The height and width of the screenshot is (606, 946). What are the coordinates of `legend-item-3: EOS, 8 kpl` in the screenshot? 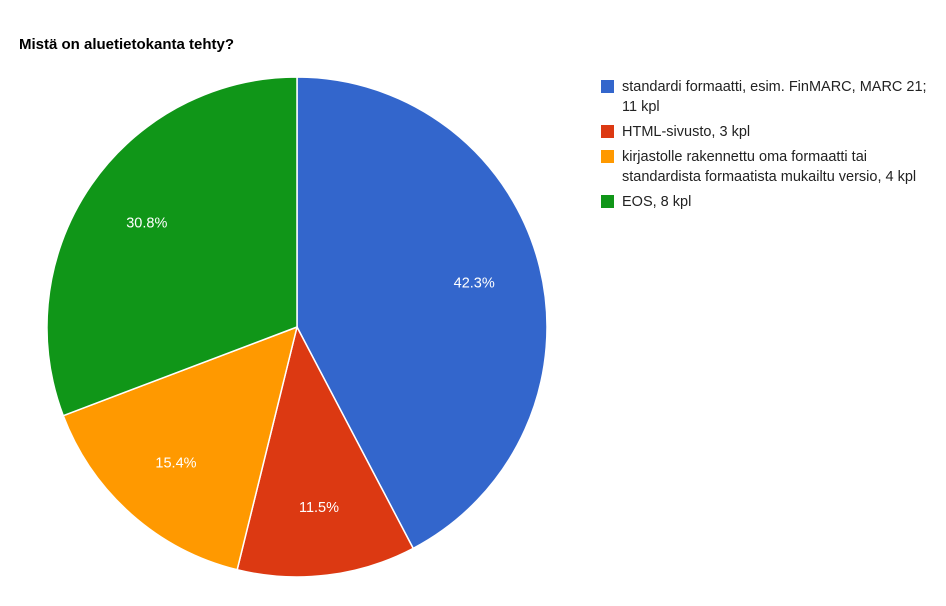 It's located at (766, 202).